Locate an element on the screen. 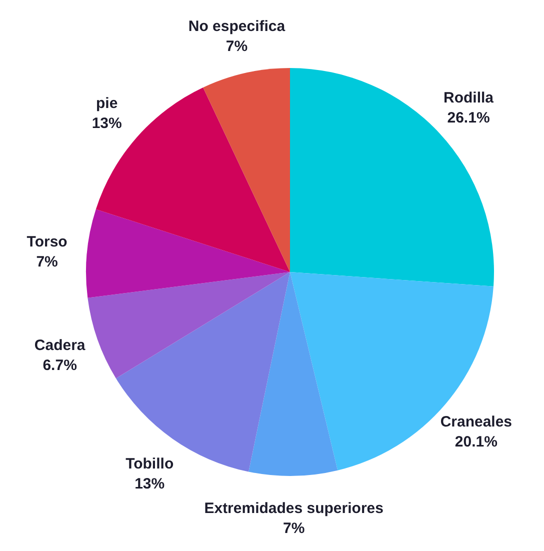 This screenshot has width=544, height=551. slice-label: Torso is located at coordinates (47, 241).